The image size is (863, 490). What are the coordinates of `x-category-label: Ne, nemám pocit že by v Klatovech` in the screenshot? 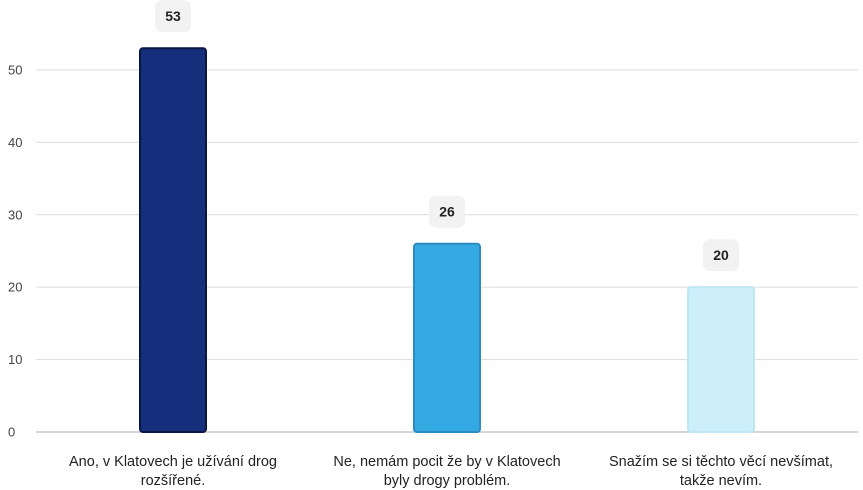 It's located at (446, 462).